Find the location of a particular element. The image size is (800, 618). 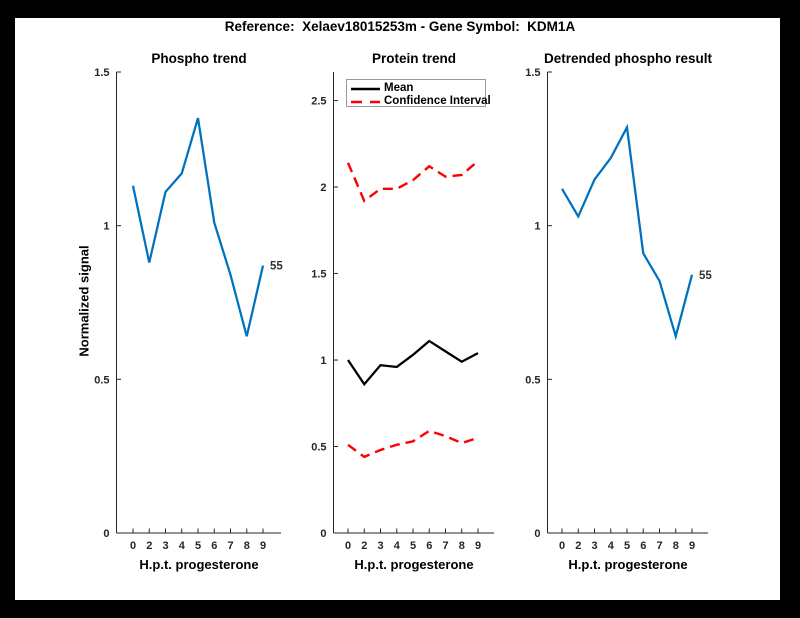

subplot-protein-xlabel: H.p.t. progesterone is located at coordinates (414, 564).